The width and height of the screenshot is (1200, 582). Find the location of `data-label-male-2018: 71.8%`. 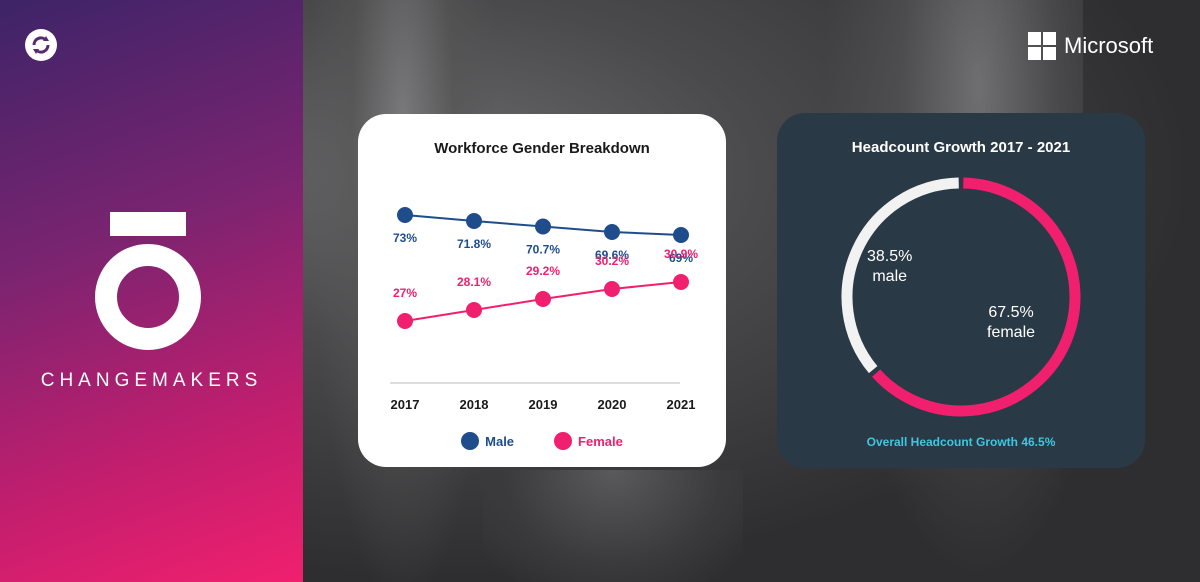

data-label-male-2018: 71.8% is located at coordinates (474, 244).